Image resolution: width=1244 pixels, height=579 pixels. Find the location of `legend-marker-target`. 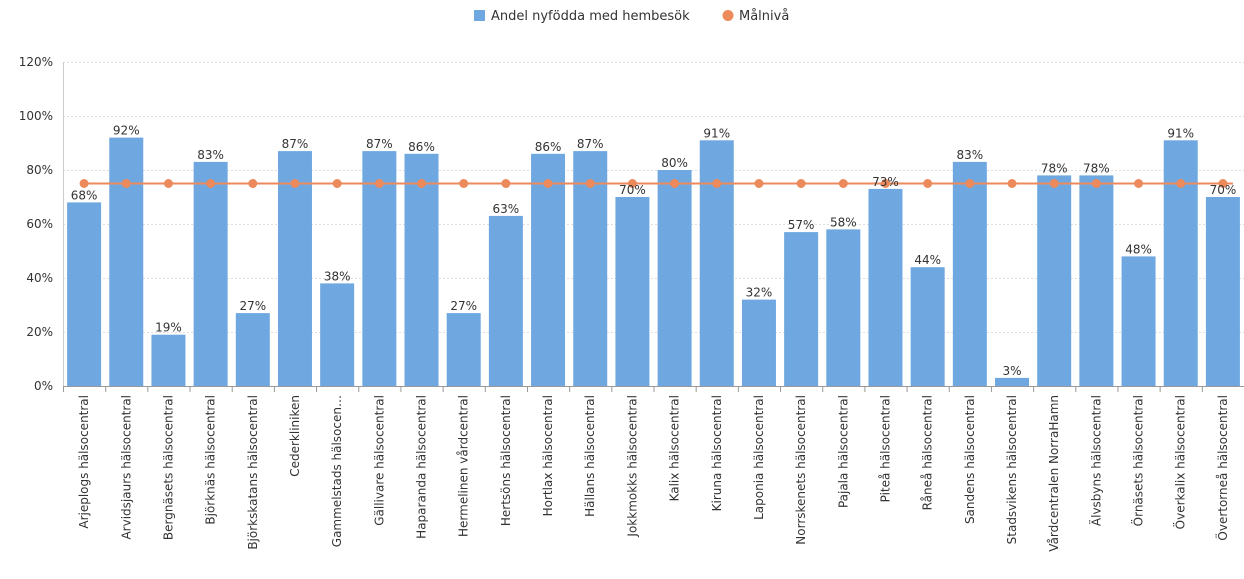

legend-marker-target is located at coordinates (728, 15).